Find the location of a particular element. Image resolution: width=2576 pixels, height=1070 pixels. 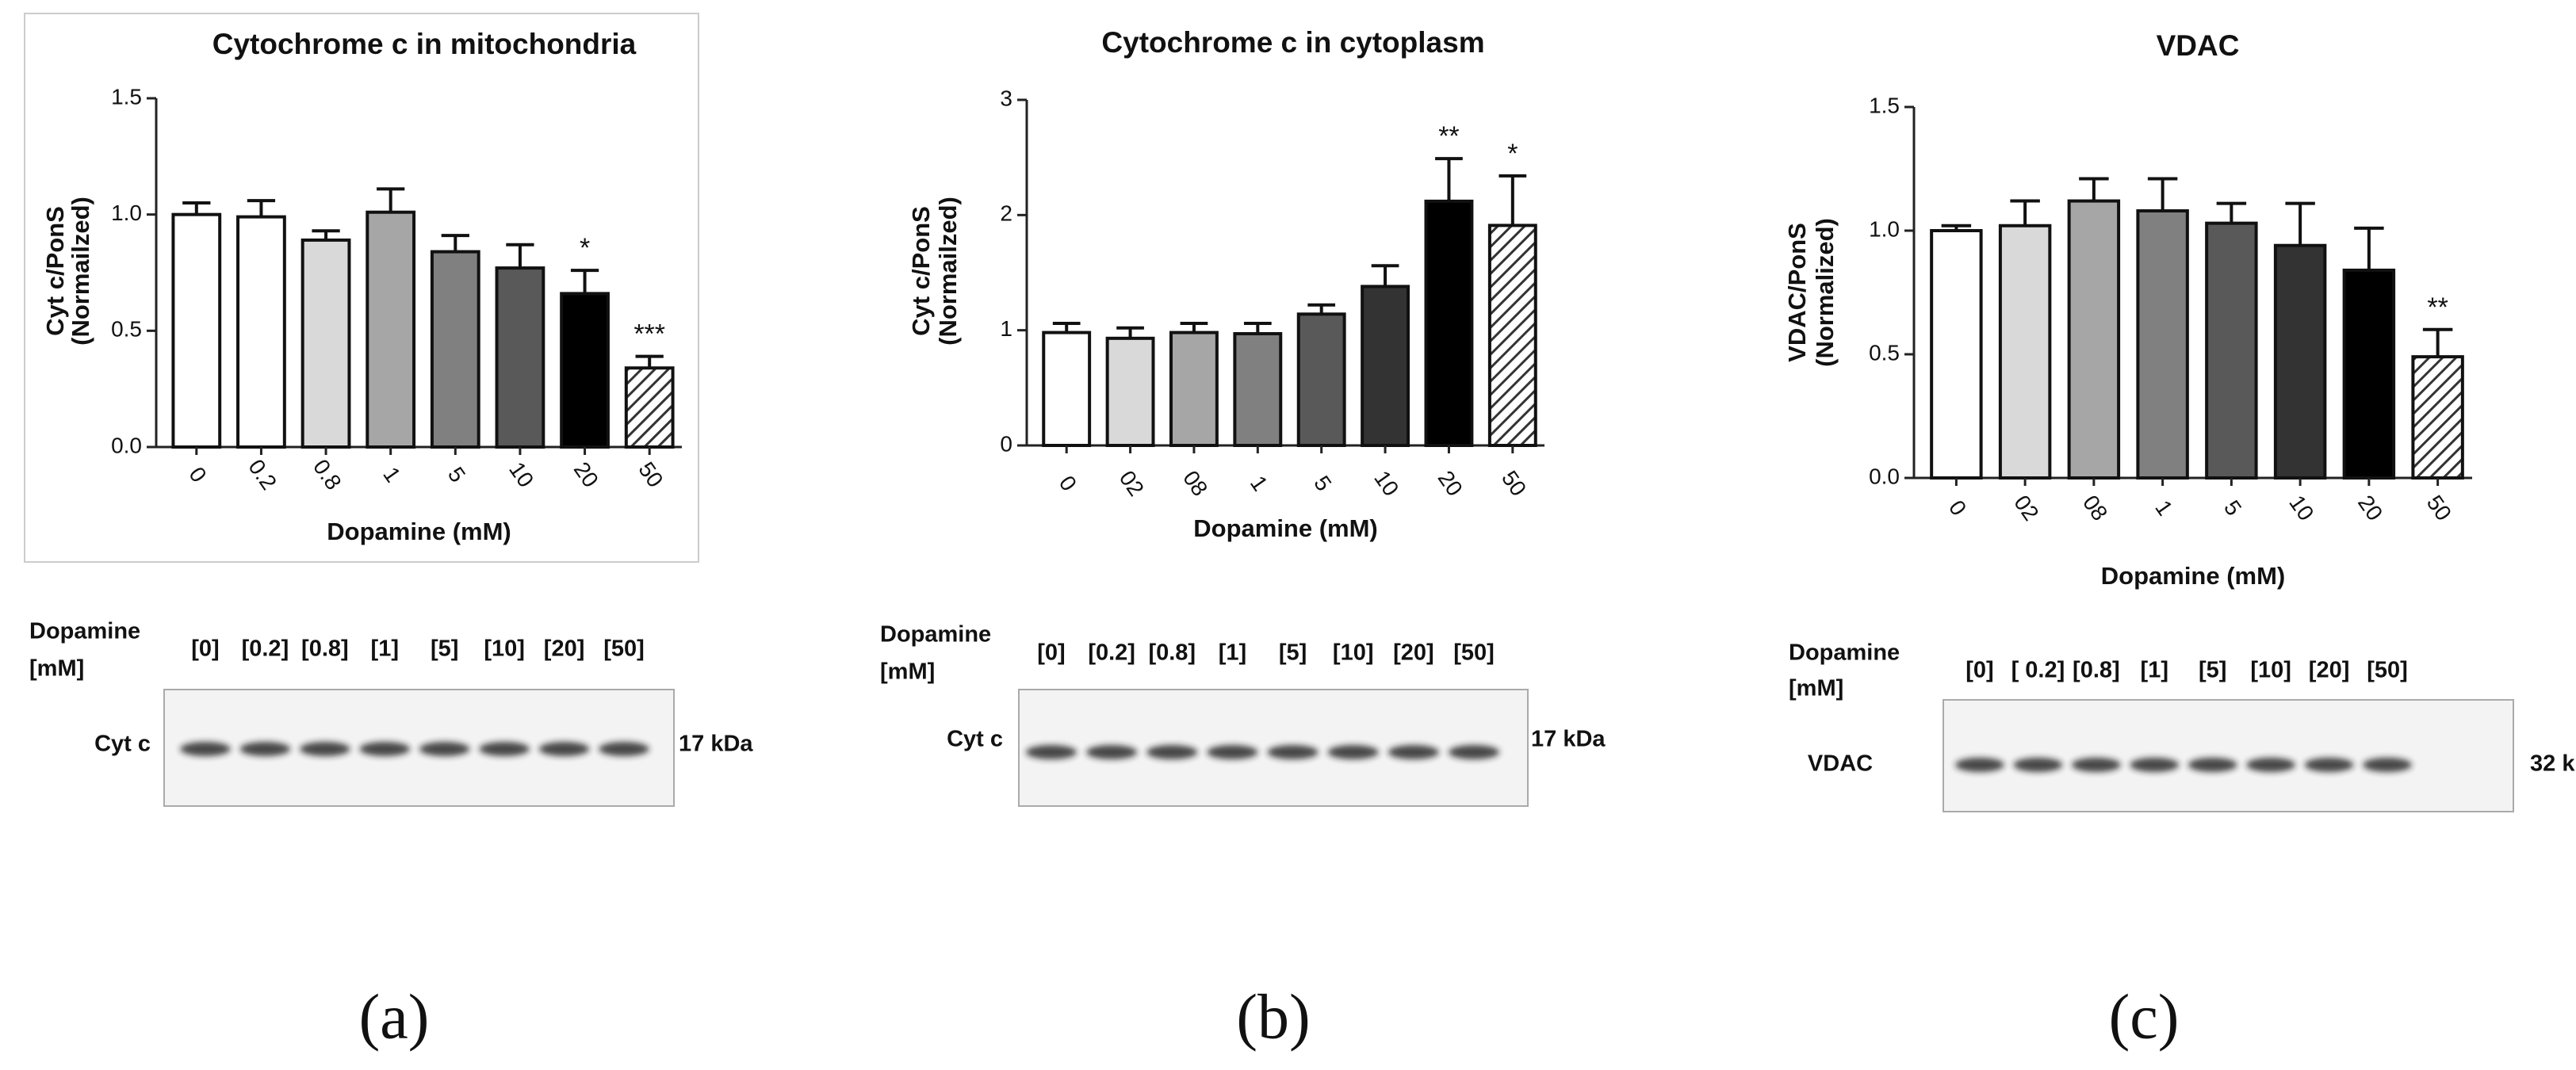

x-tick-label: 0.2 is located at coordinates (262, 475).